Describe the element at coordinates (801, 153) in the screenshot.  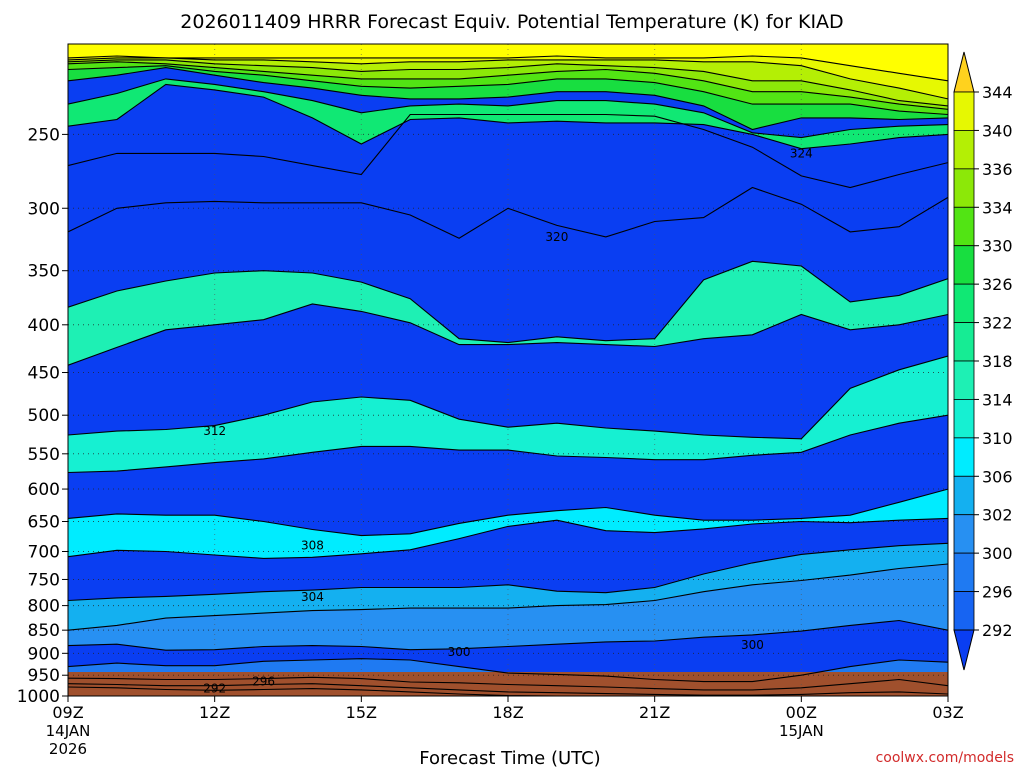
I see `contour-label-324-0: 324` at that location.